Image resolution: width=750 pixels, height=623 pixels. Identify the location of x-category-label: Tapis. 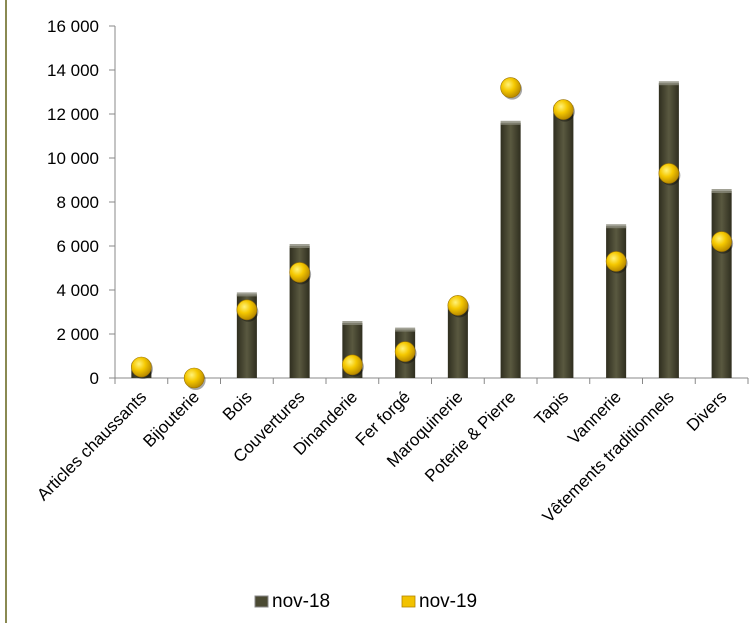
(551, 407).